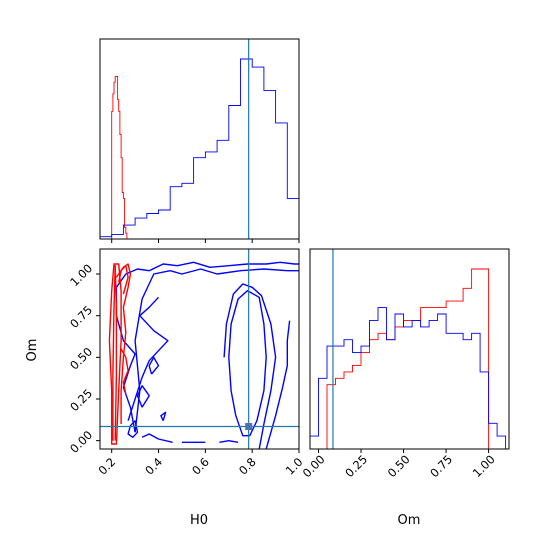 This screenshot has width=550, height=554. I want to click on contour-frame, so click(199, 349).